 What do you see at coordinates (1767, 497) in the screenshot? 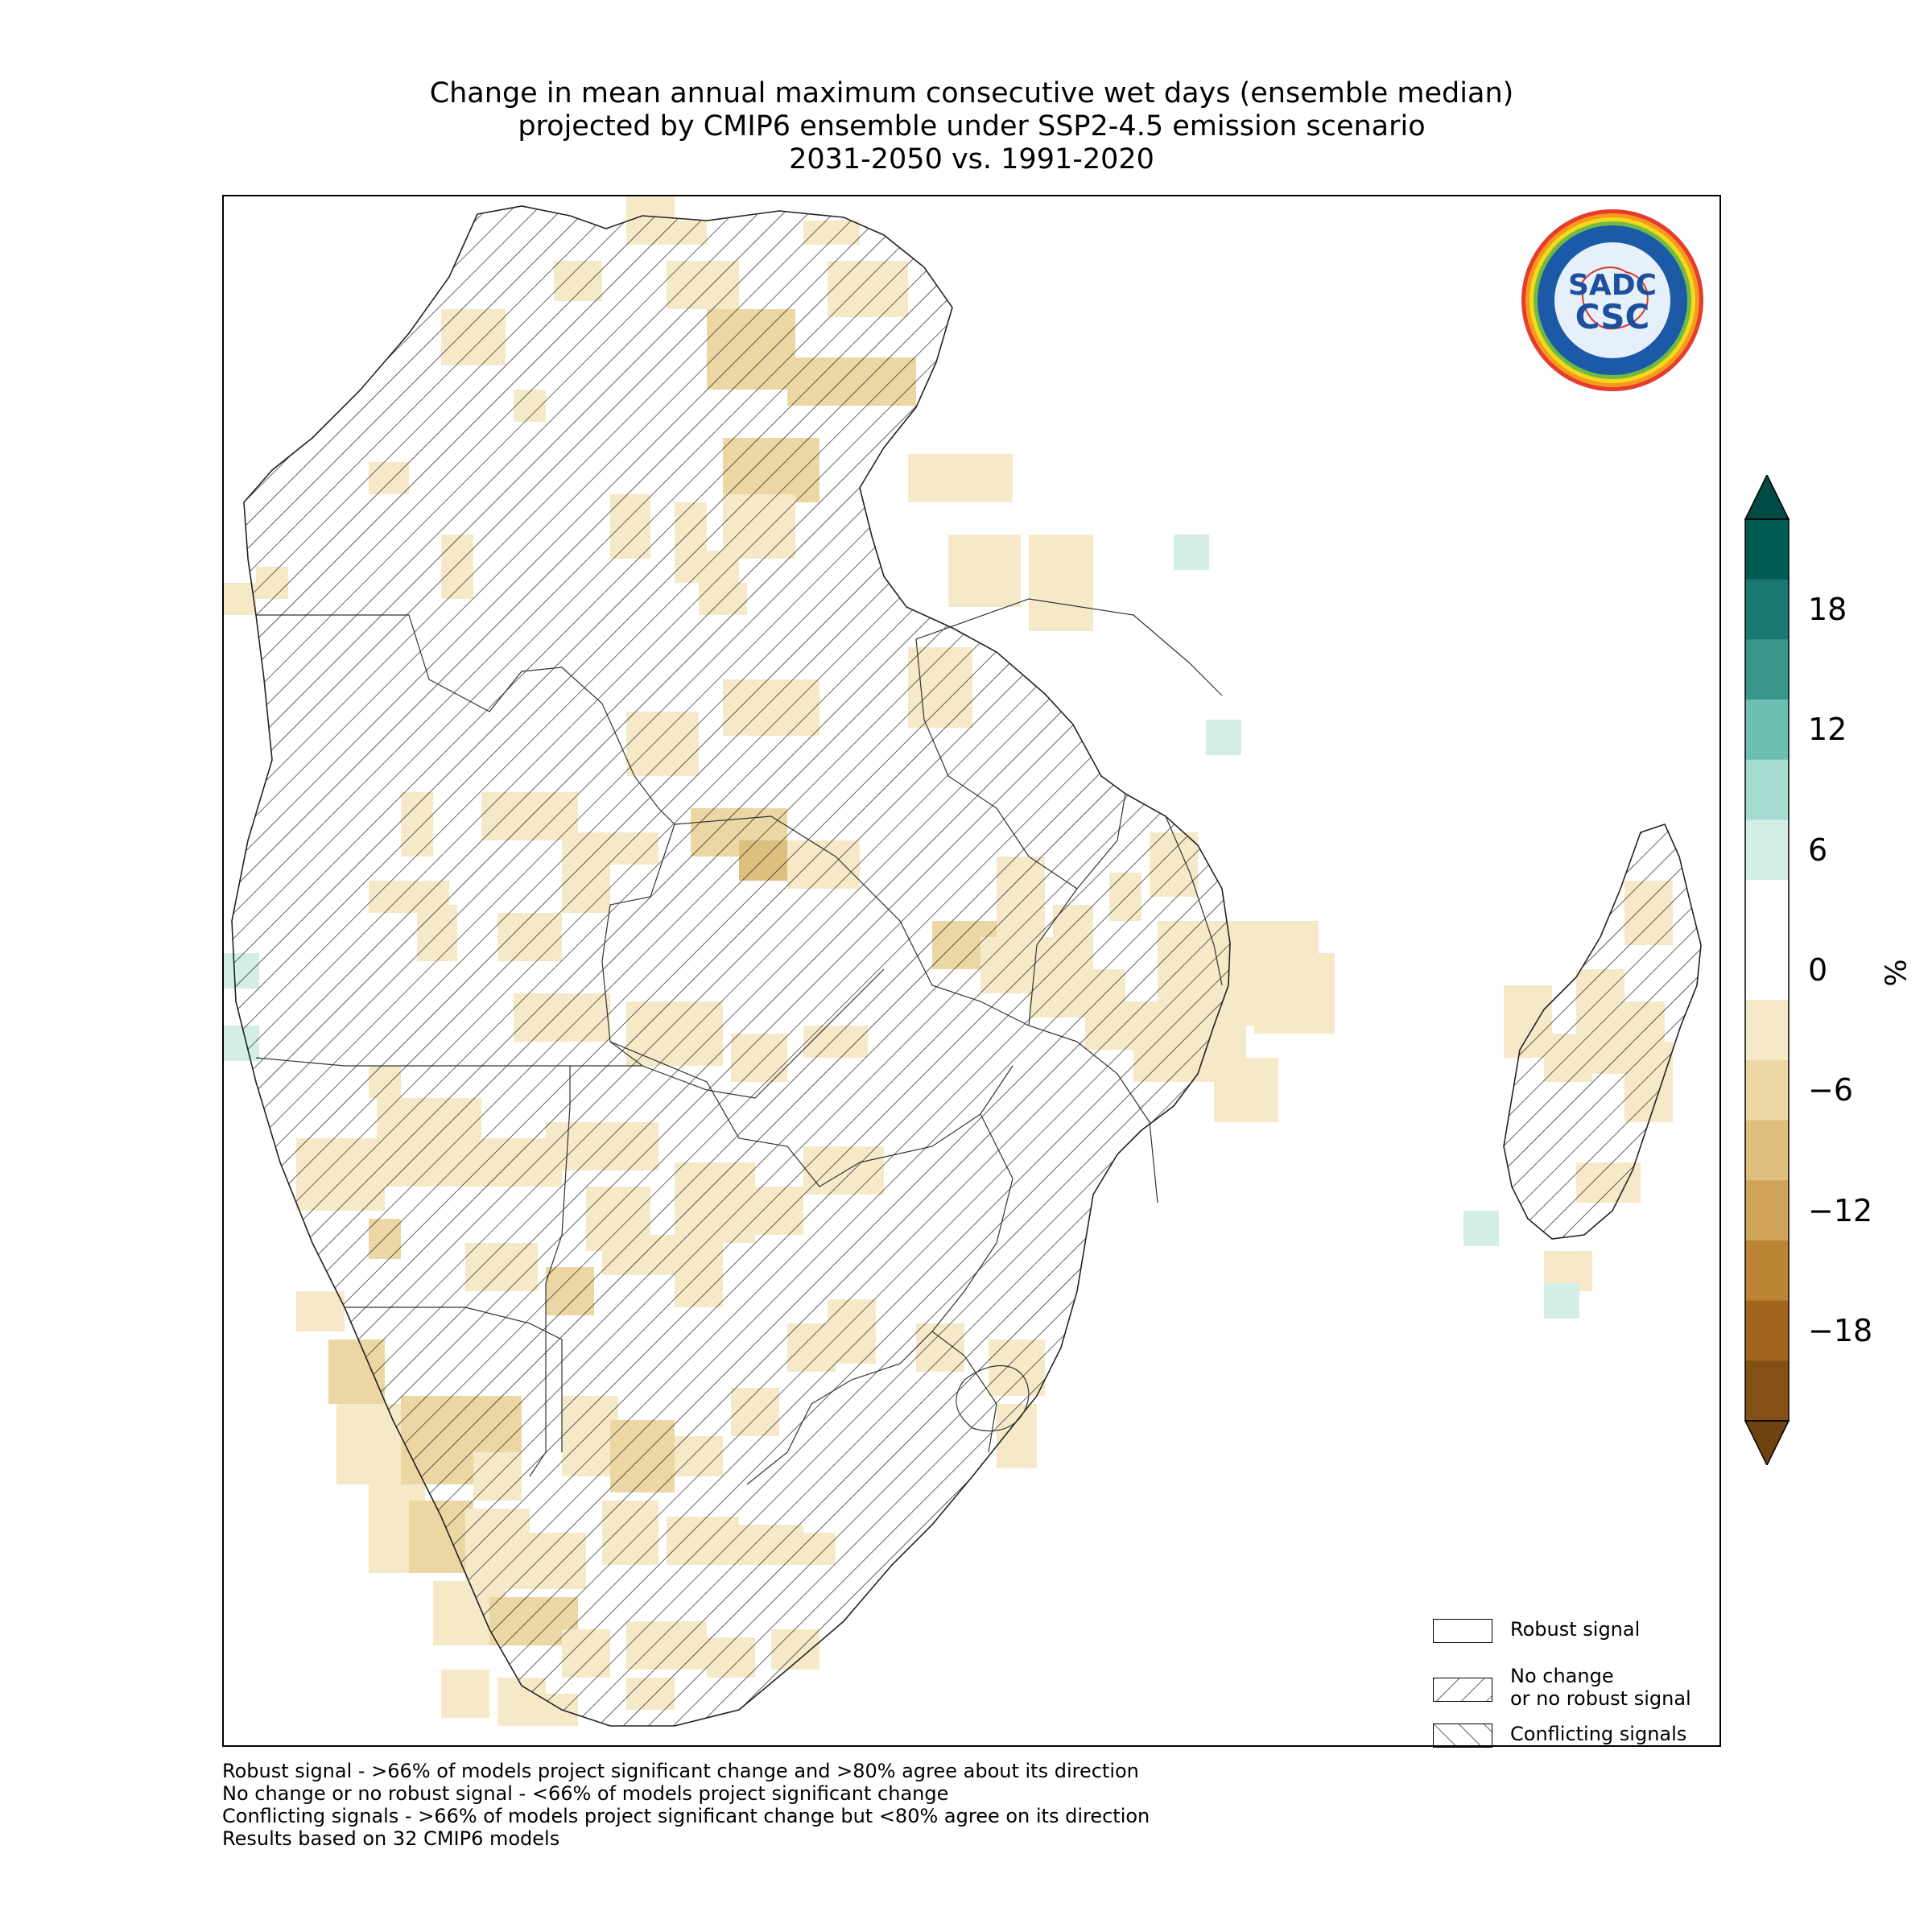
I see `colorbar-top-arrow` at bounding box center [1767, 497].